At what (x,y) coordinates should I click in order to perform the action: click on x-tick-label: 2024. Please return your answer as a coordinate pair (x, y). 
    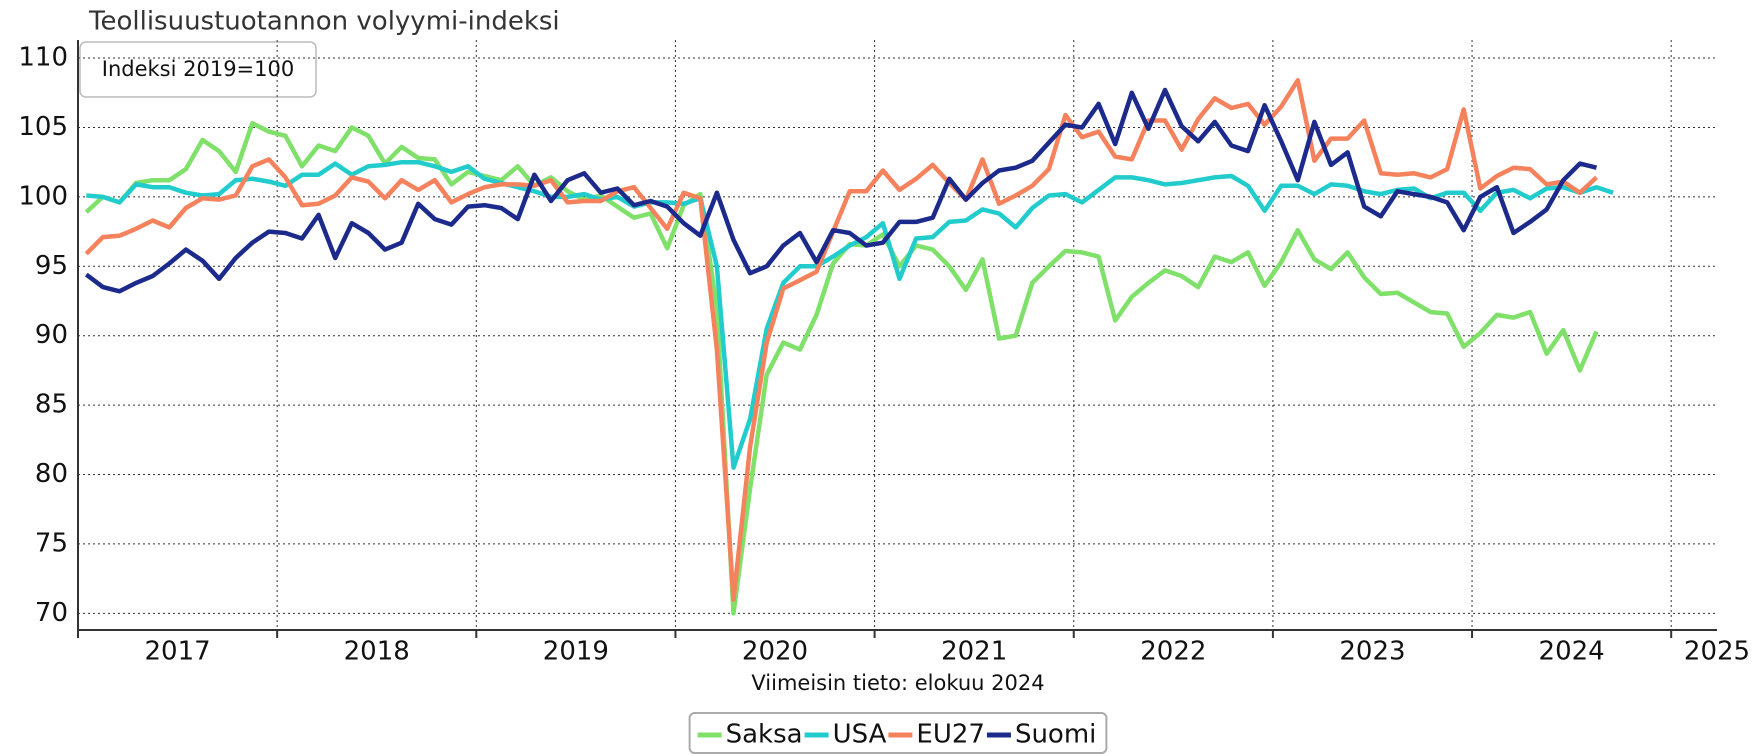
    Looking at the image, I should click on (1572, 652).